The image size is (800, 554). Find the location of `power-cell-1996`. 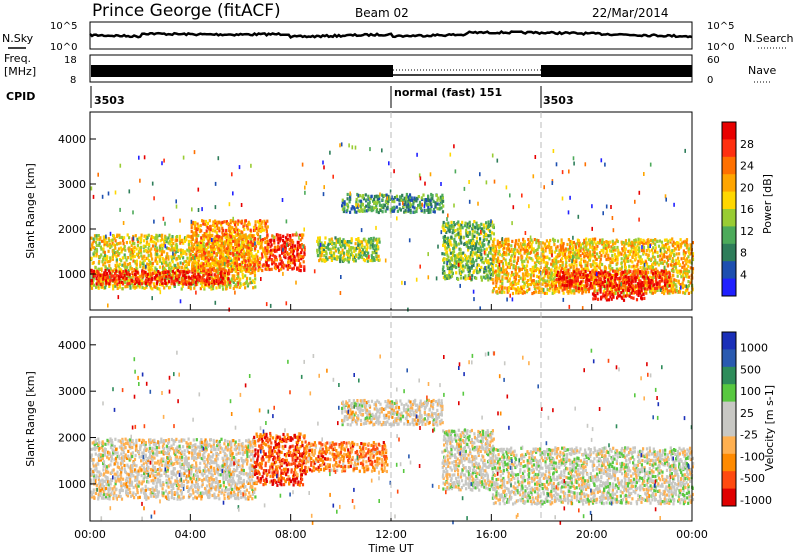

power-cell-1996 is located at coordinates (267, 241).